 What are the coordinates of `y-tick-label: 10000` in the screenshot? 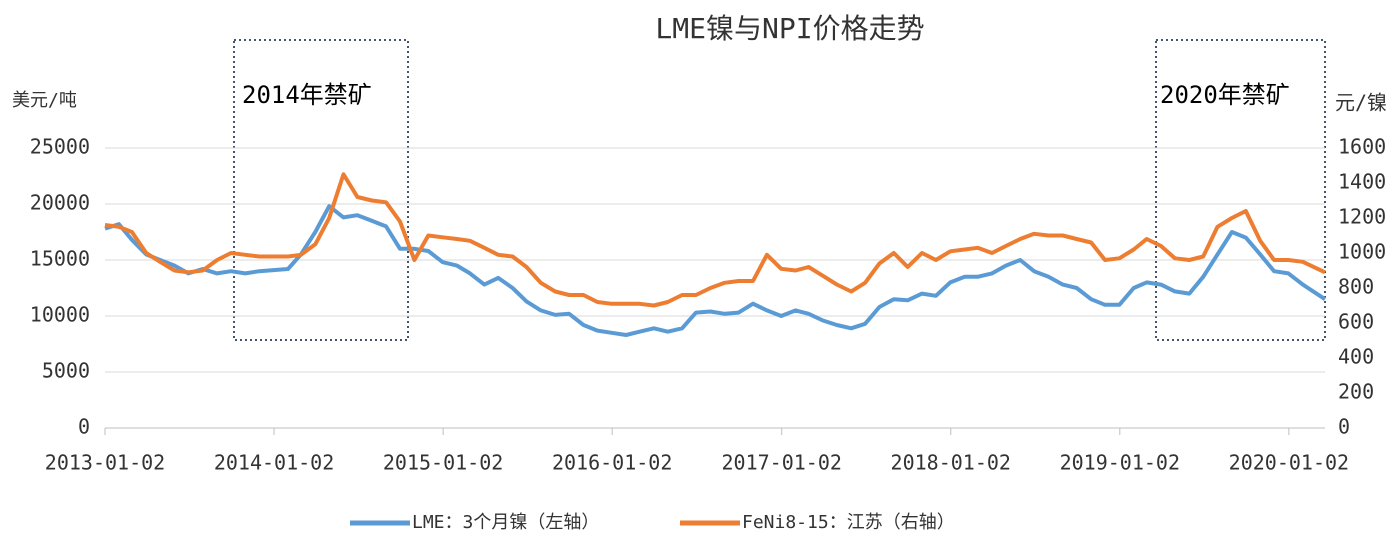 It's located at (60, 315).